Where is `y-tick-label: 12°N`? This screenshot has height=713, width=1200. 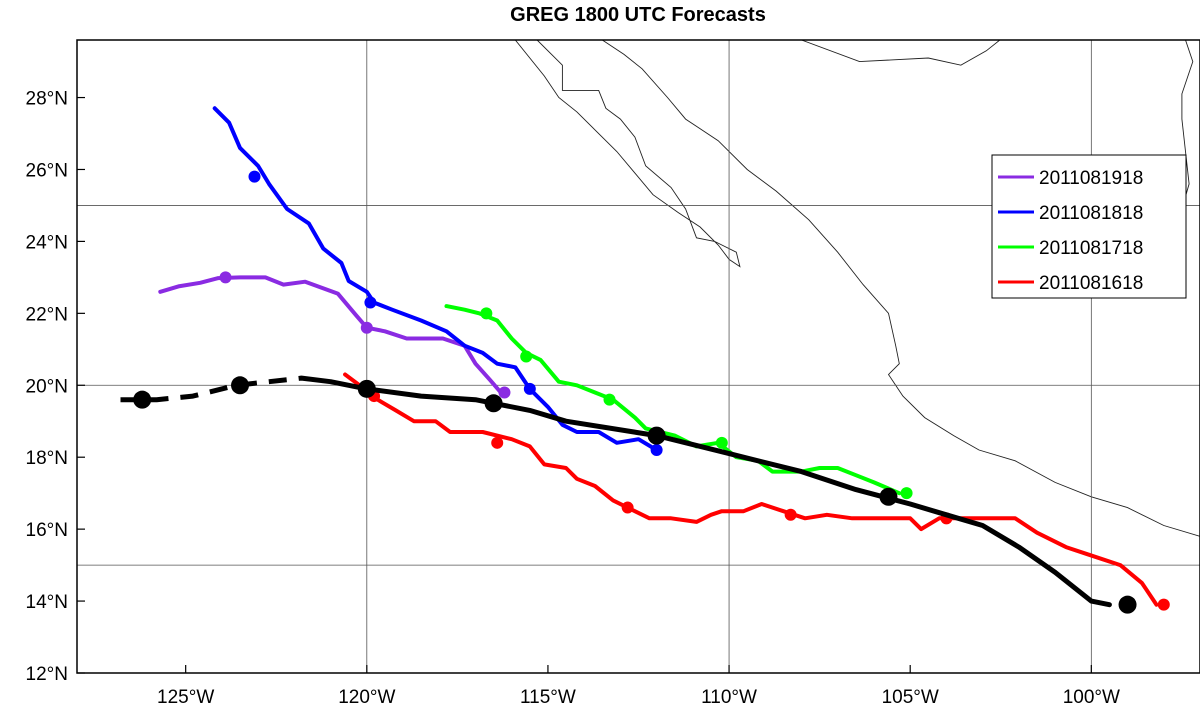
y-tick-label: 12°N is located at coordinates (47, 674).